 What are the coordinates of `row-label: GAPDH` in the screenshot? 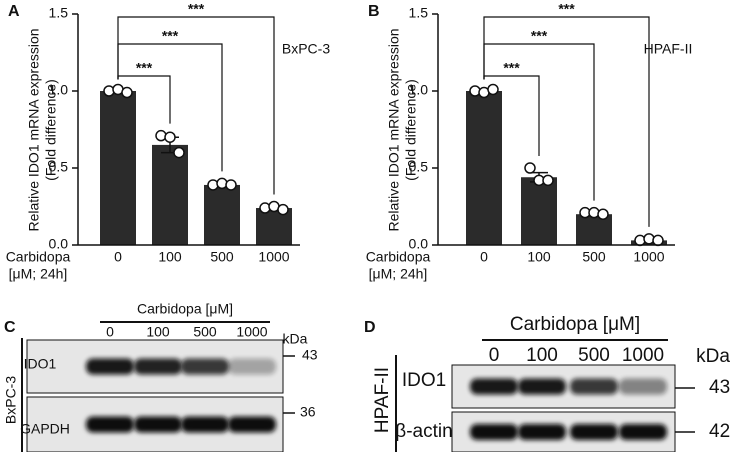 It's located at (45, 429).